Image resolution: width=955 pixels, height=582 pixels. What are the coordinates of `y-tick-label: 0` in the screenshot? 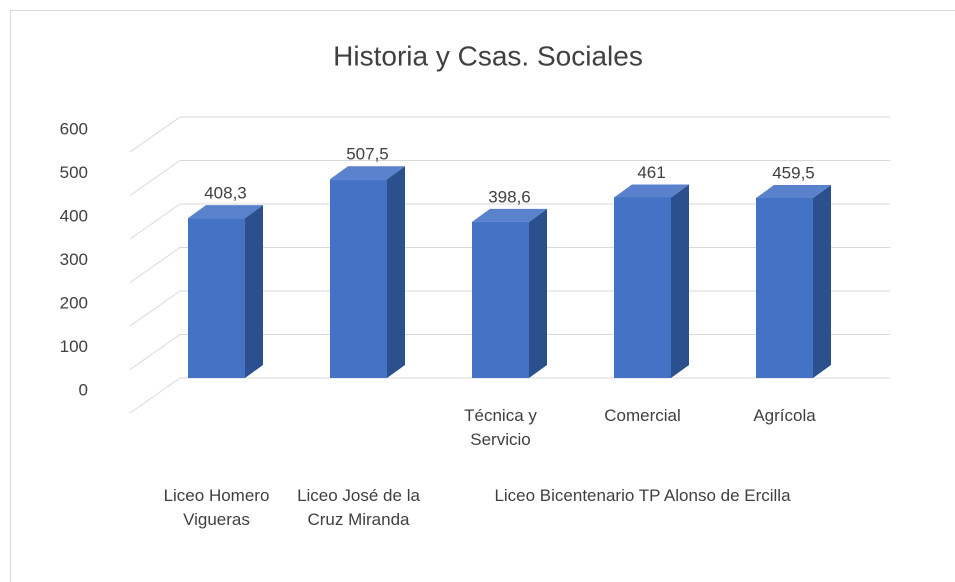 It's located at (83, 389).